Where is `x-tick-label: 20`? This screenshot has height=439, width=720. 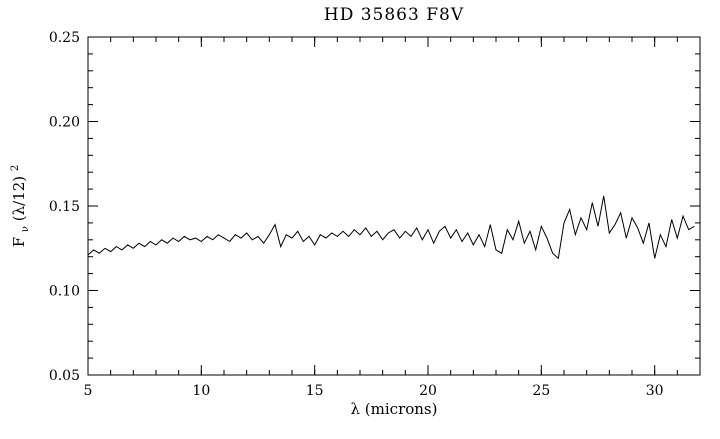 x-tick-label: 20 is located at coordinates (428, 391).